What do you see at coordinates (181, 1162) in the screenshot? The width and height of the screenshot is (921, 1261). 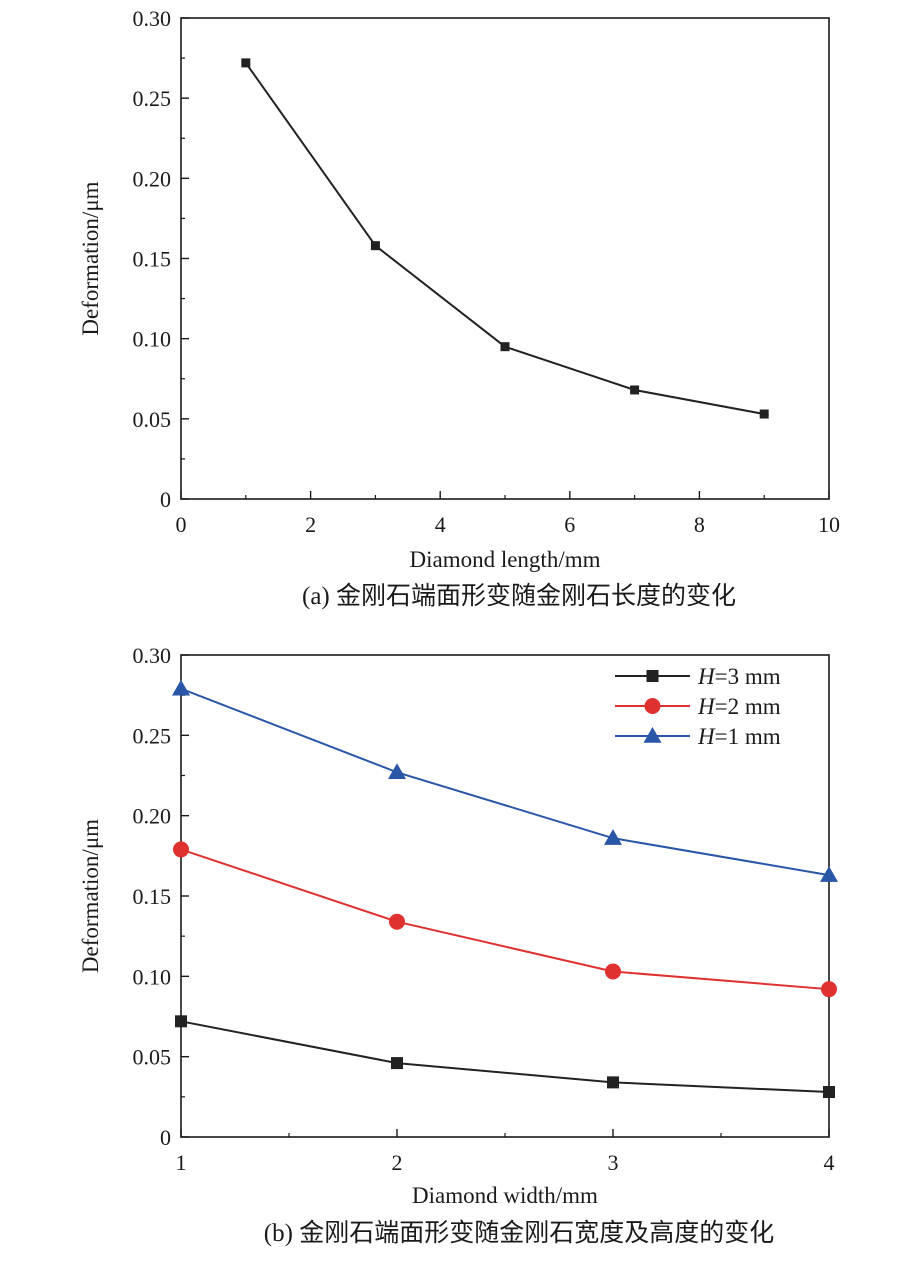 I see `x-tick-label: 1` at bounding box center [181, 1162].